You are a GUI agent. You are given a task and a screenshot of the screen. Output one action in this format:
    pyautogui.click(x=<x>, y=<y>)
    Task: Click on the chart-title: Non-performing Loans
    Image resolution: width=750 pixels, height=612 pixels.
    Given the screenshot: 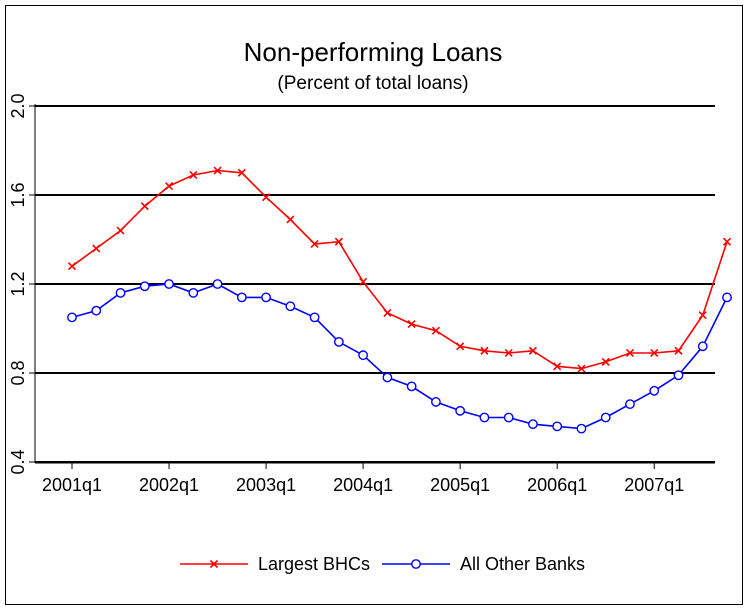 What is the action you would take?
    pyautogui.click(x=373, y=52)
    